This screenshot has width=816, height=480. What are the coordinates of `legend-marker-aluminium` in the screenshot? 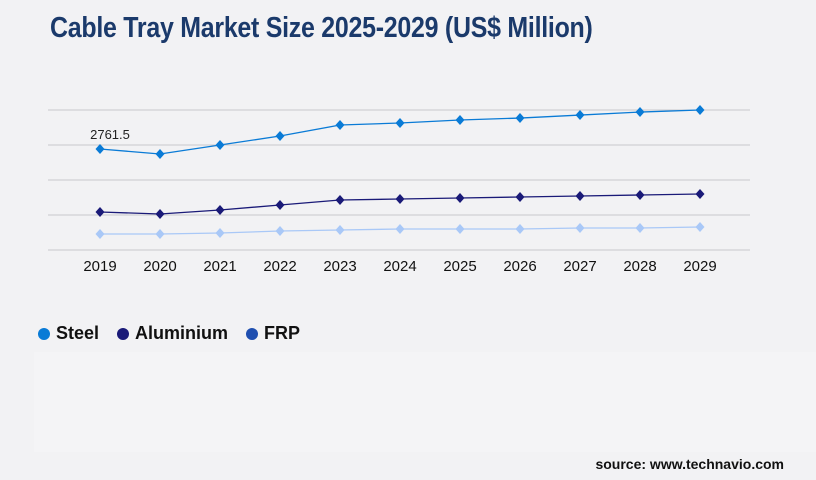 It's located at (123, 333).